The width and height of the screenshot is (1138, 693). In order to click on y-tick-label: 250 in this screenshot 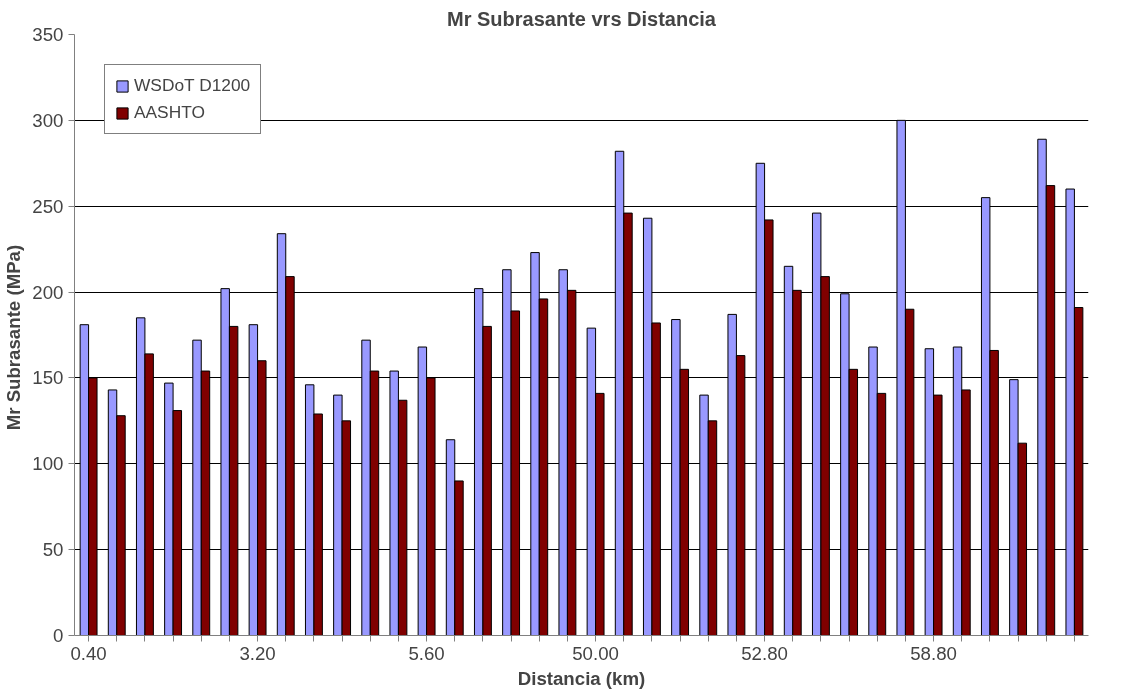, I will do `click(48, 206)`.